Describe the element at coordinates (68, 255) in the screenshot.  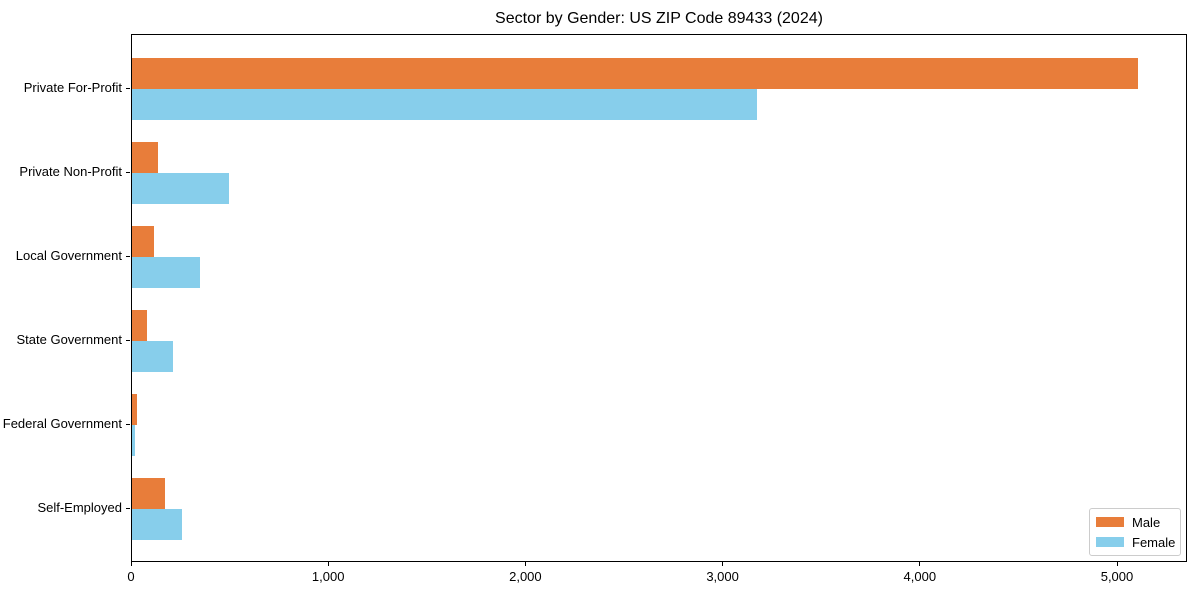
I see `y-tick-label: Local Government` at that location.